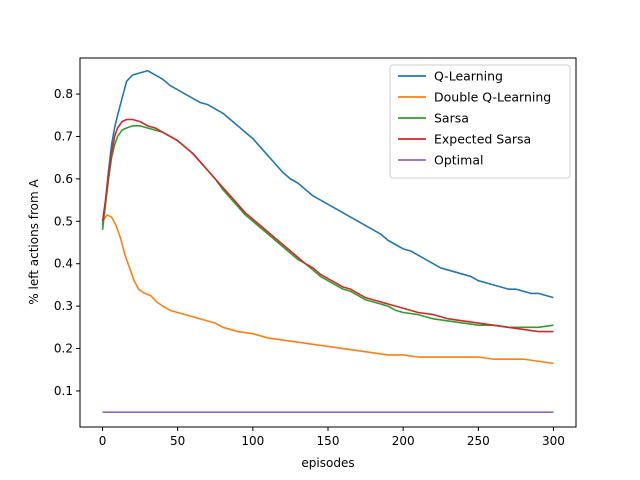 This screenshot has width=640, height=480. Describe the element at coordinates (458, 160) in the screenshot. I see `legend-label-4: Optimal` at that location.